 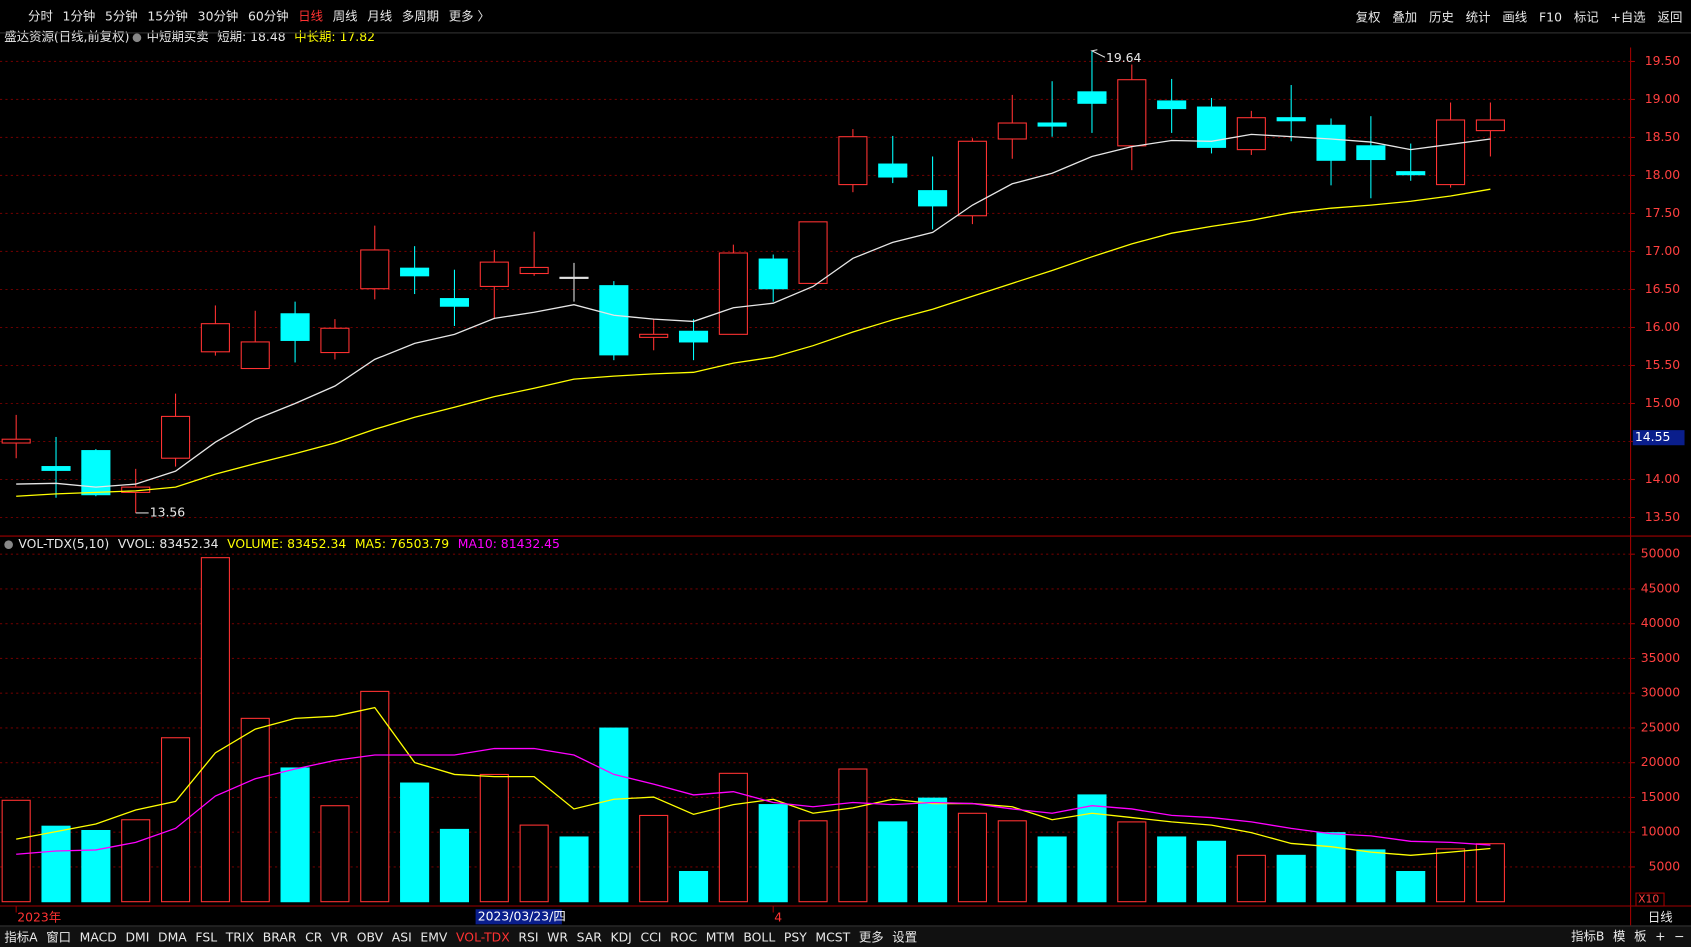 I want to click on template-tab: +, so click(x=1660, y=936).